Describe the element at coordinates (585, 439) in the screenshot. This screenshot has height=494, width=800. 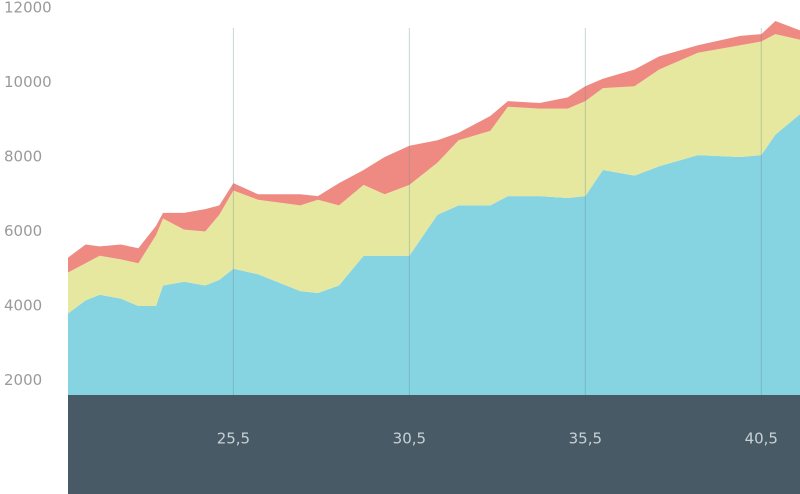
I see `x-tick-label: 35,5` at that location.